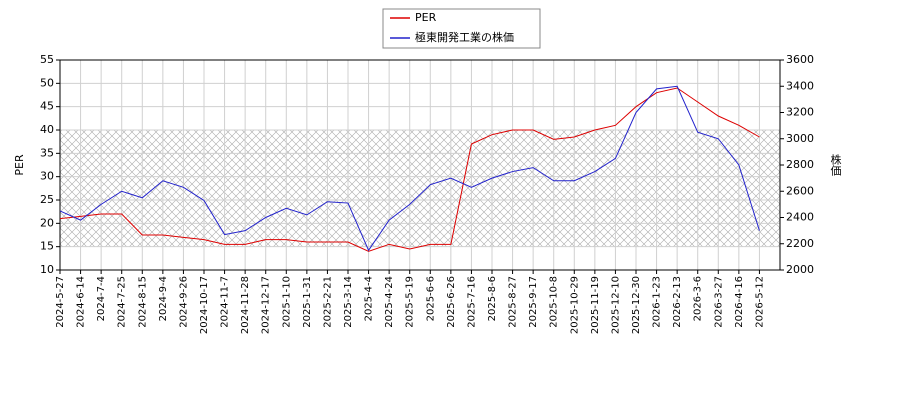 Image resolution: width=900 pixels, height=404 pixels. What do you see at coordinates (800, 164) in the screenshot?
I see `y2-tick-label: 2800` at bounding box center [800, 164].